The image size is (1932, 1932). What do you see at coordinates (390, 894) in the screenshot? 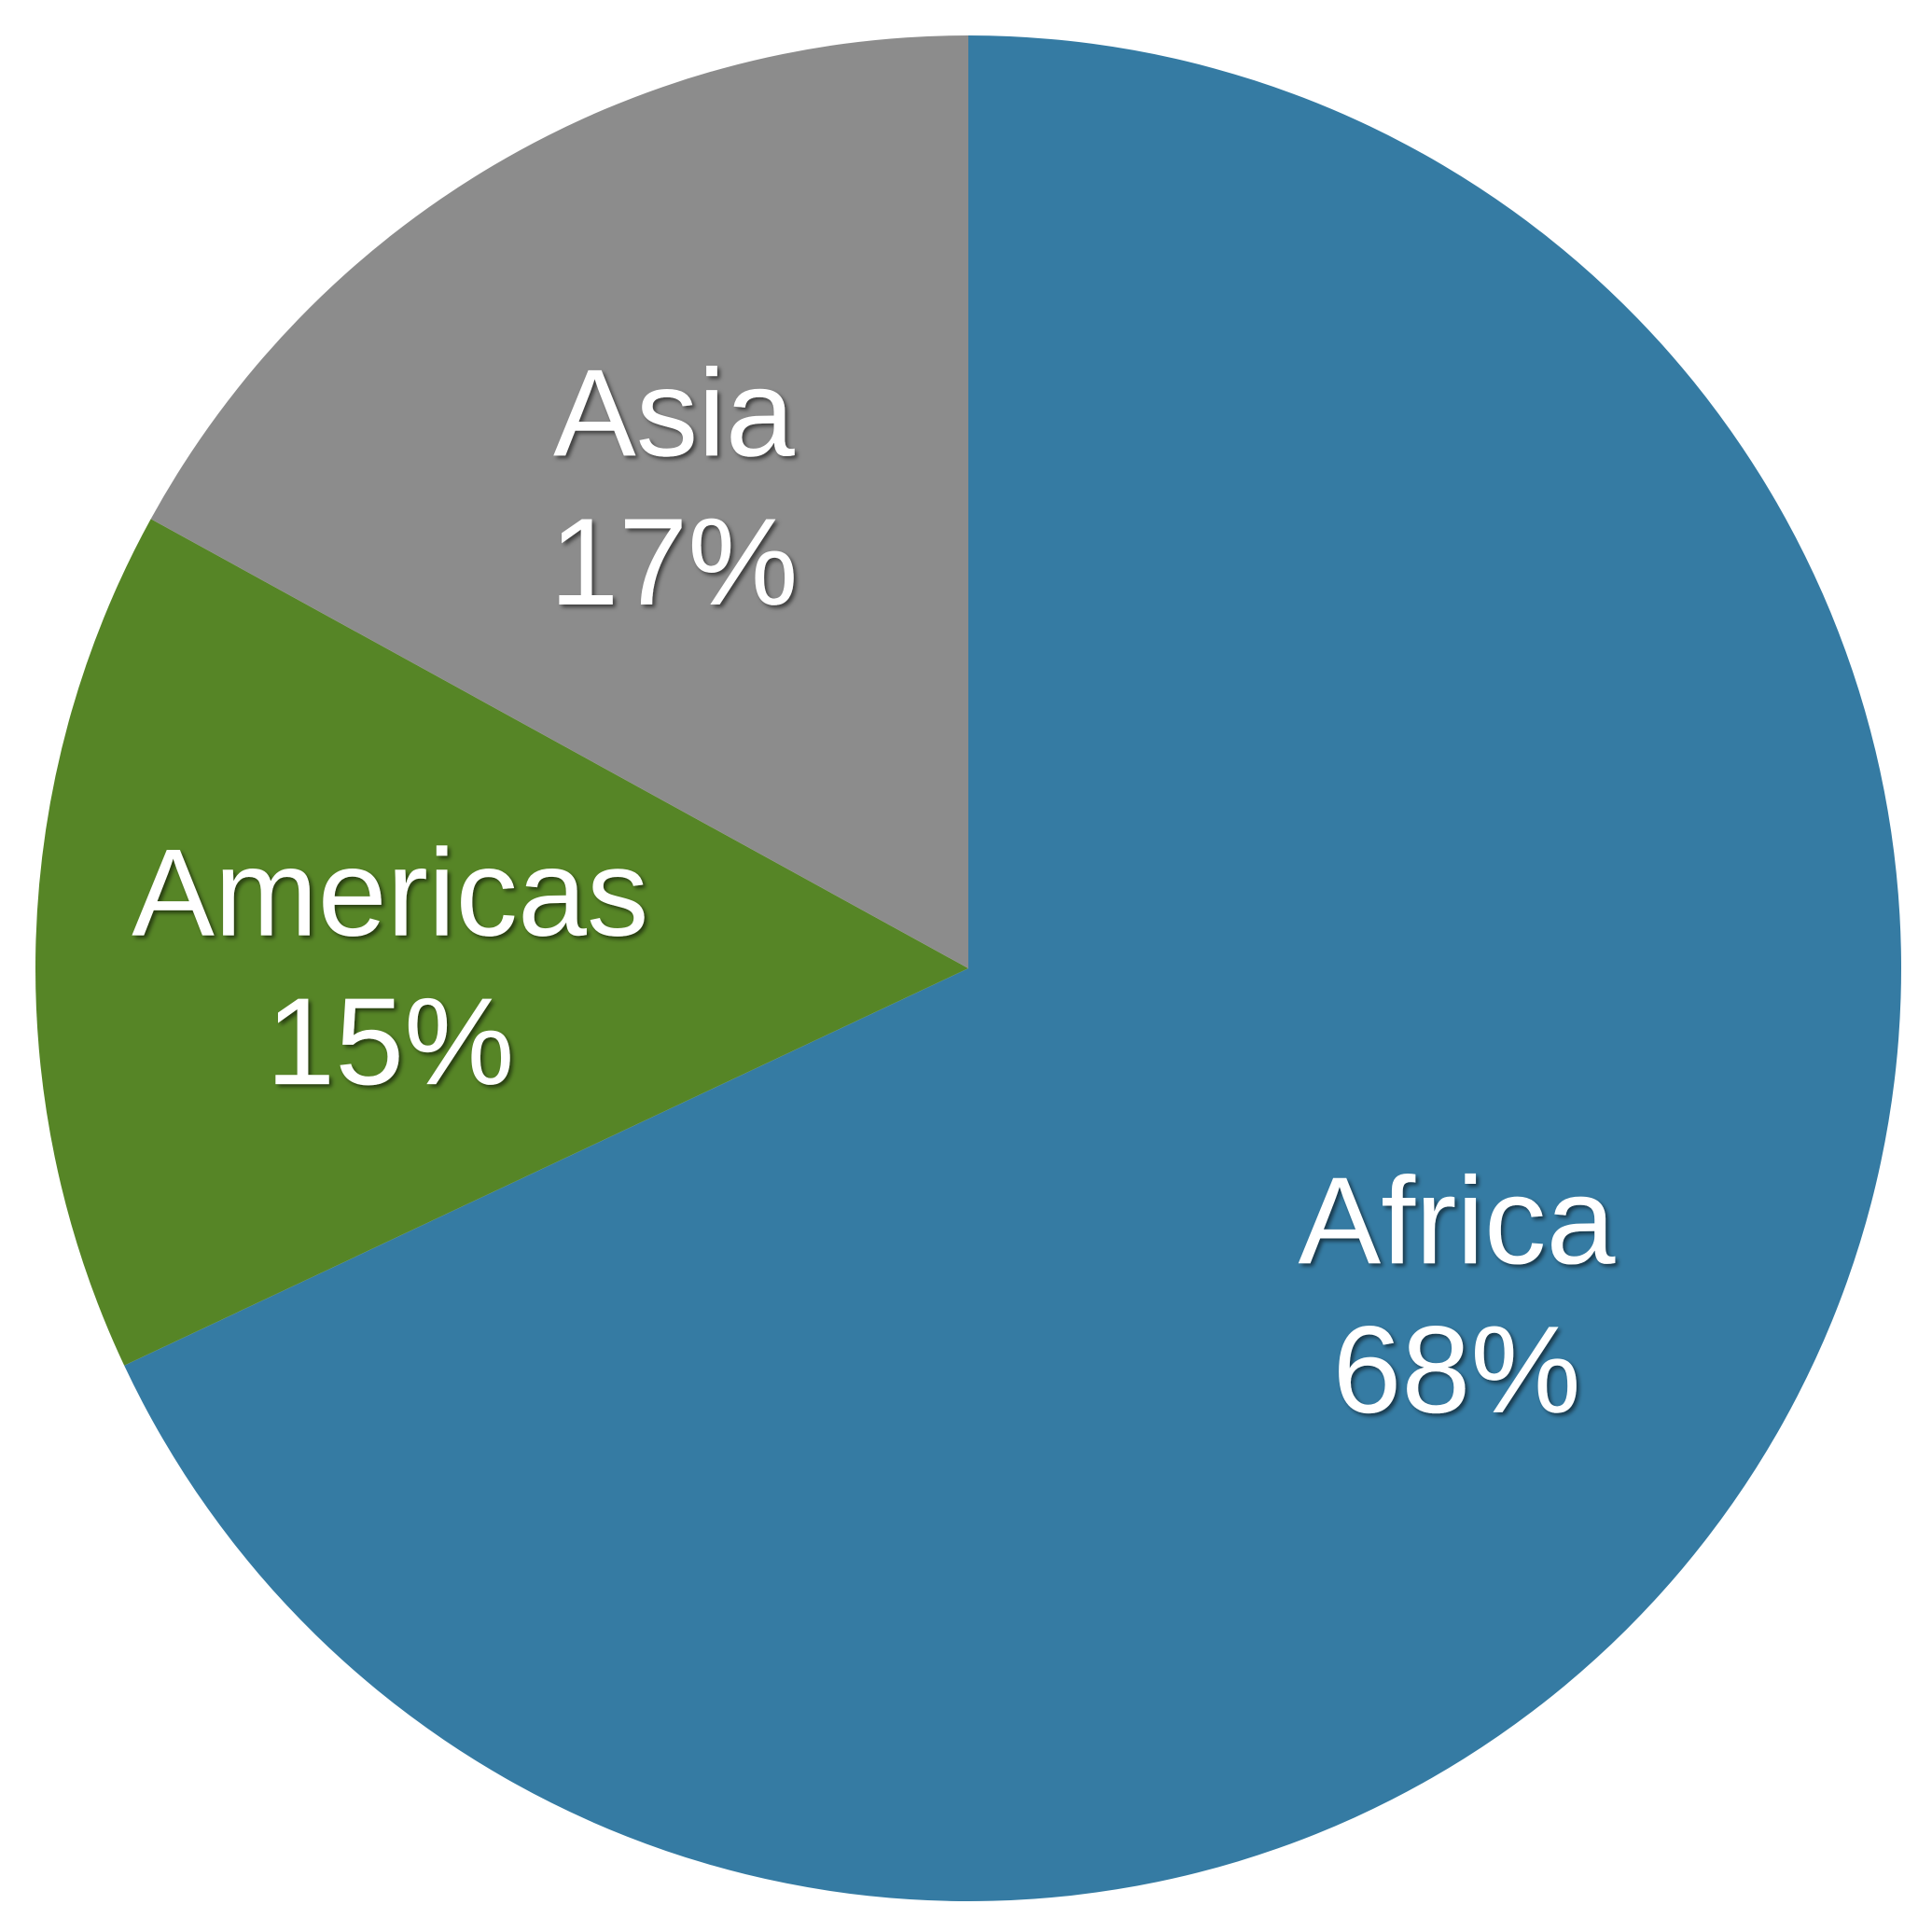
I see `slice-name-americas: Americas` at bounding box center [390, 894].